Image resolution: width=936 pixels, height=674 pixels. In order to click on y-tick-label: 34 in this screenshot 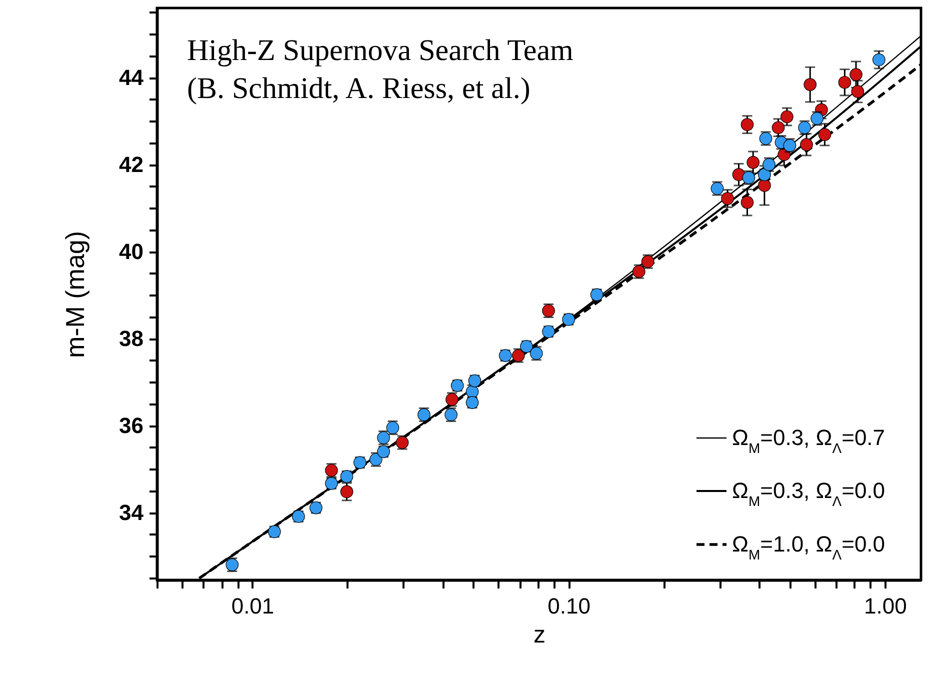, I will do `click(131, 513)`.